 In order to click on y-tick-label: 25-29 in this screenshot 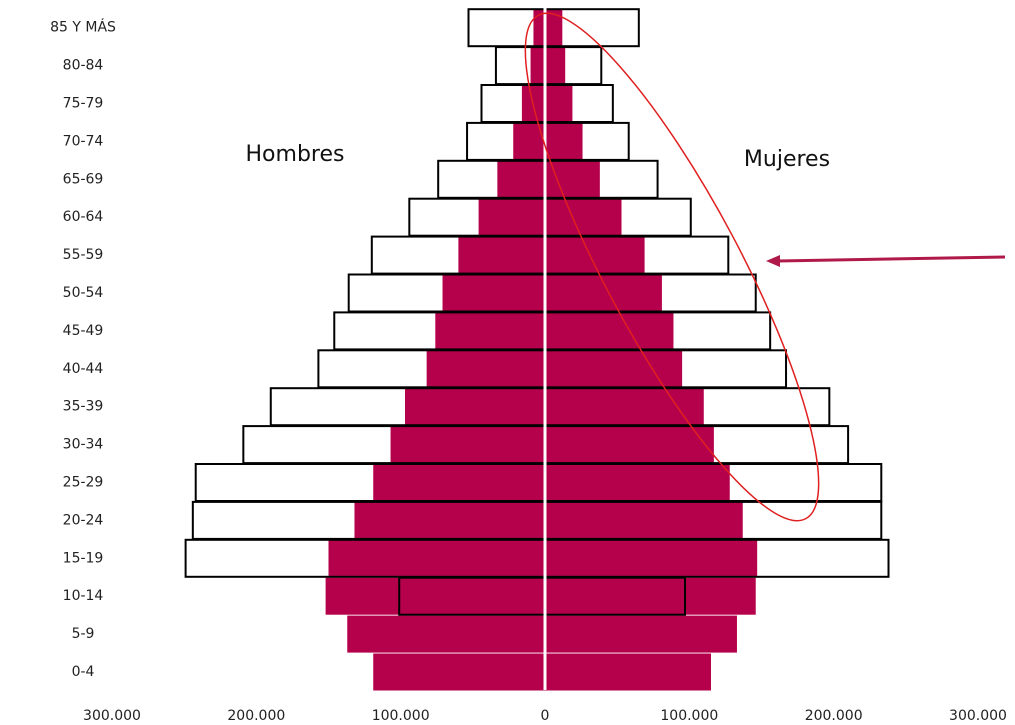, I will do `click(83, 483)`.